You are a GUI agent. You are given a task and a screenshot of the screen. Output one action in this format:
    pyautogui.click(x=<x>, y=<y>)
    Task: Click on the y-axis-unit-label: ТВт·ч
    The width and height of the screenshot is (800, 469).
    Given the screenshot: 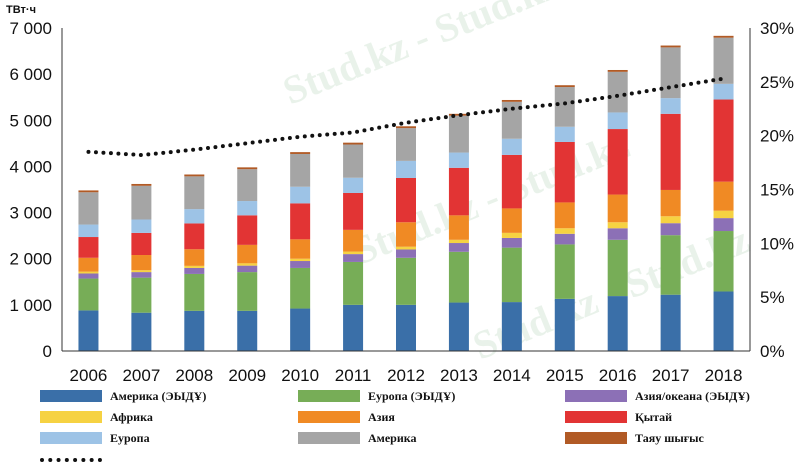 What is the action you would take?
    pyautogui.click(x=21, y=10)
    